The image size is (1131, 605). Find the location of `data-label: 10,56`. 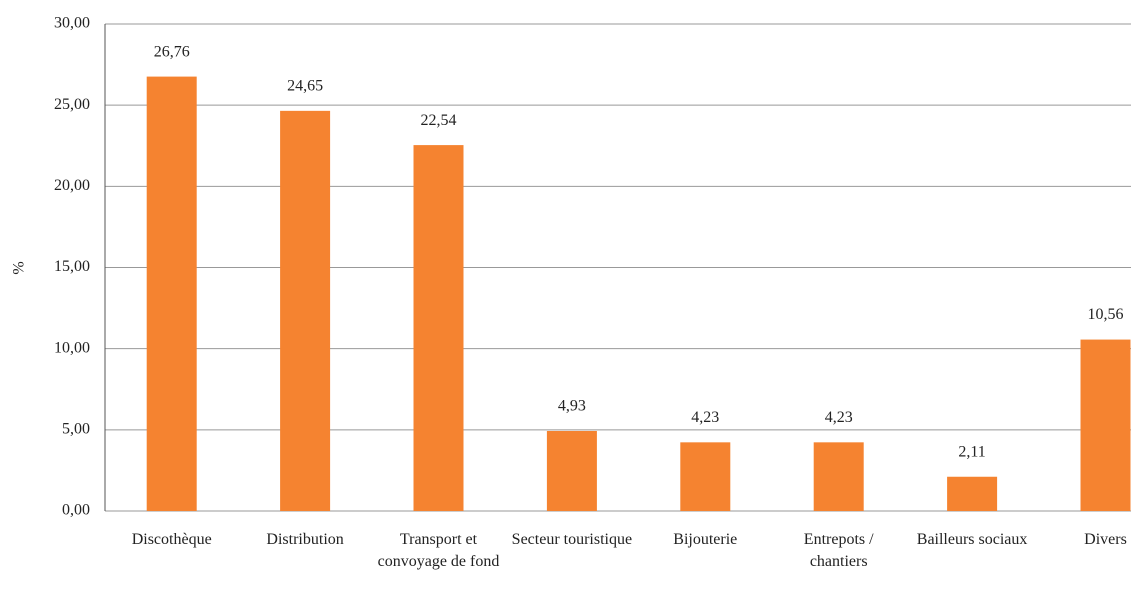

data-label: 10,56 is located at coordinates (1106, 314).